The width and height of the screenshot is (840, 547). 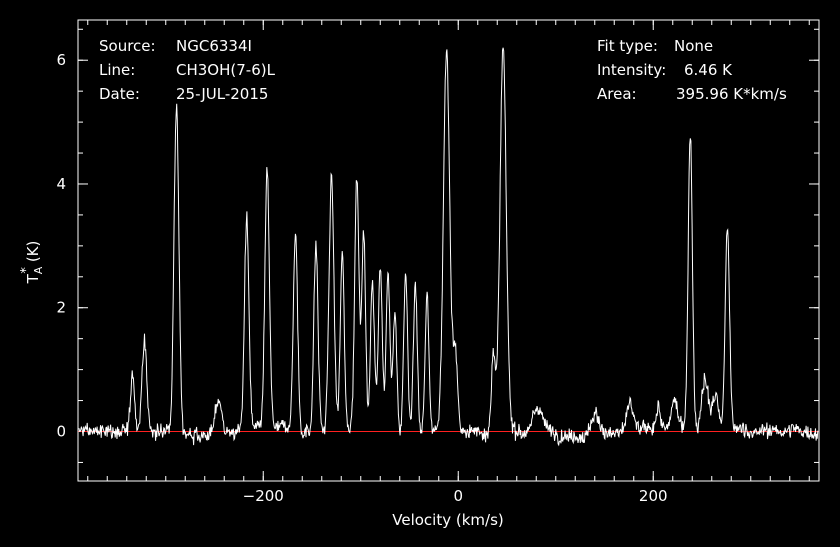 I want to click on info-source-value: NGC6334I, so click(x=214, y=46).